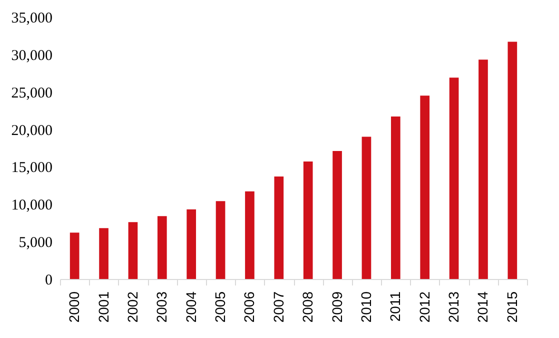 The width and height of the screenshot is (559, 338). I want to click on x-tick-label: 2012, so click(424, 307).